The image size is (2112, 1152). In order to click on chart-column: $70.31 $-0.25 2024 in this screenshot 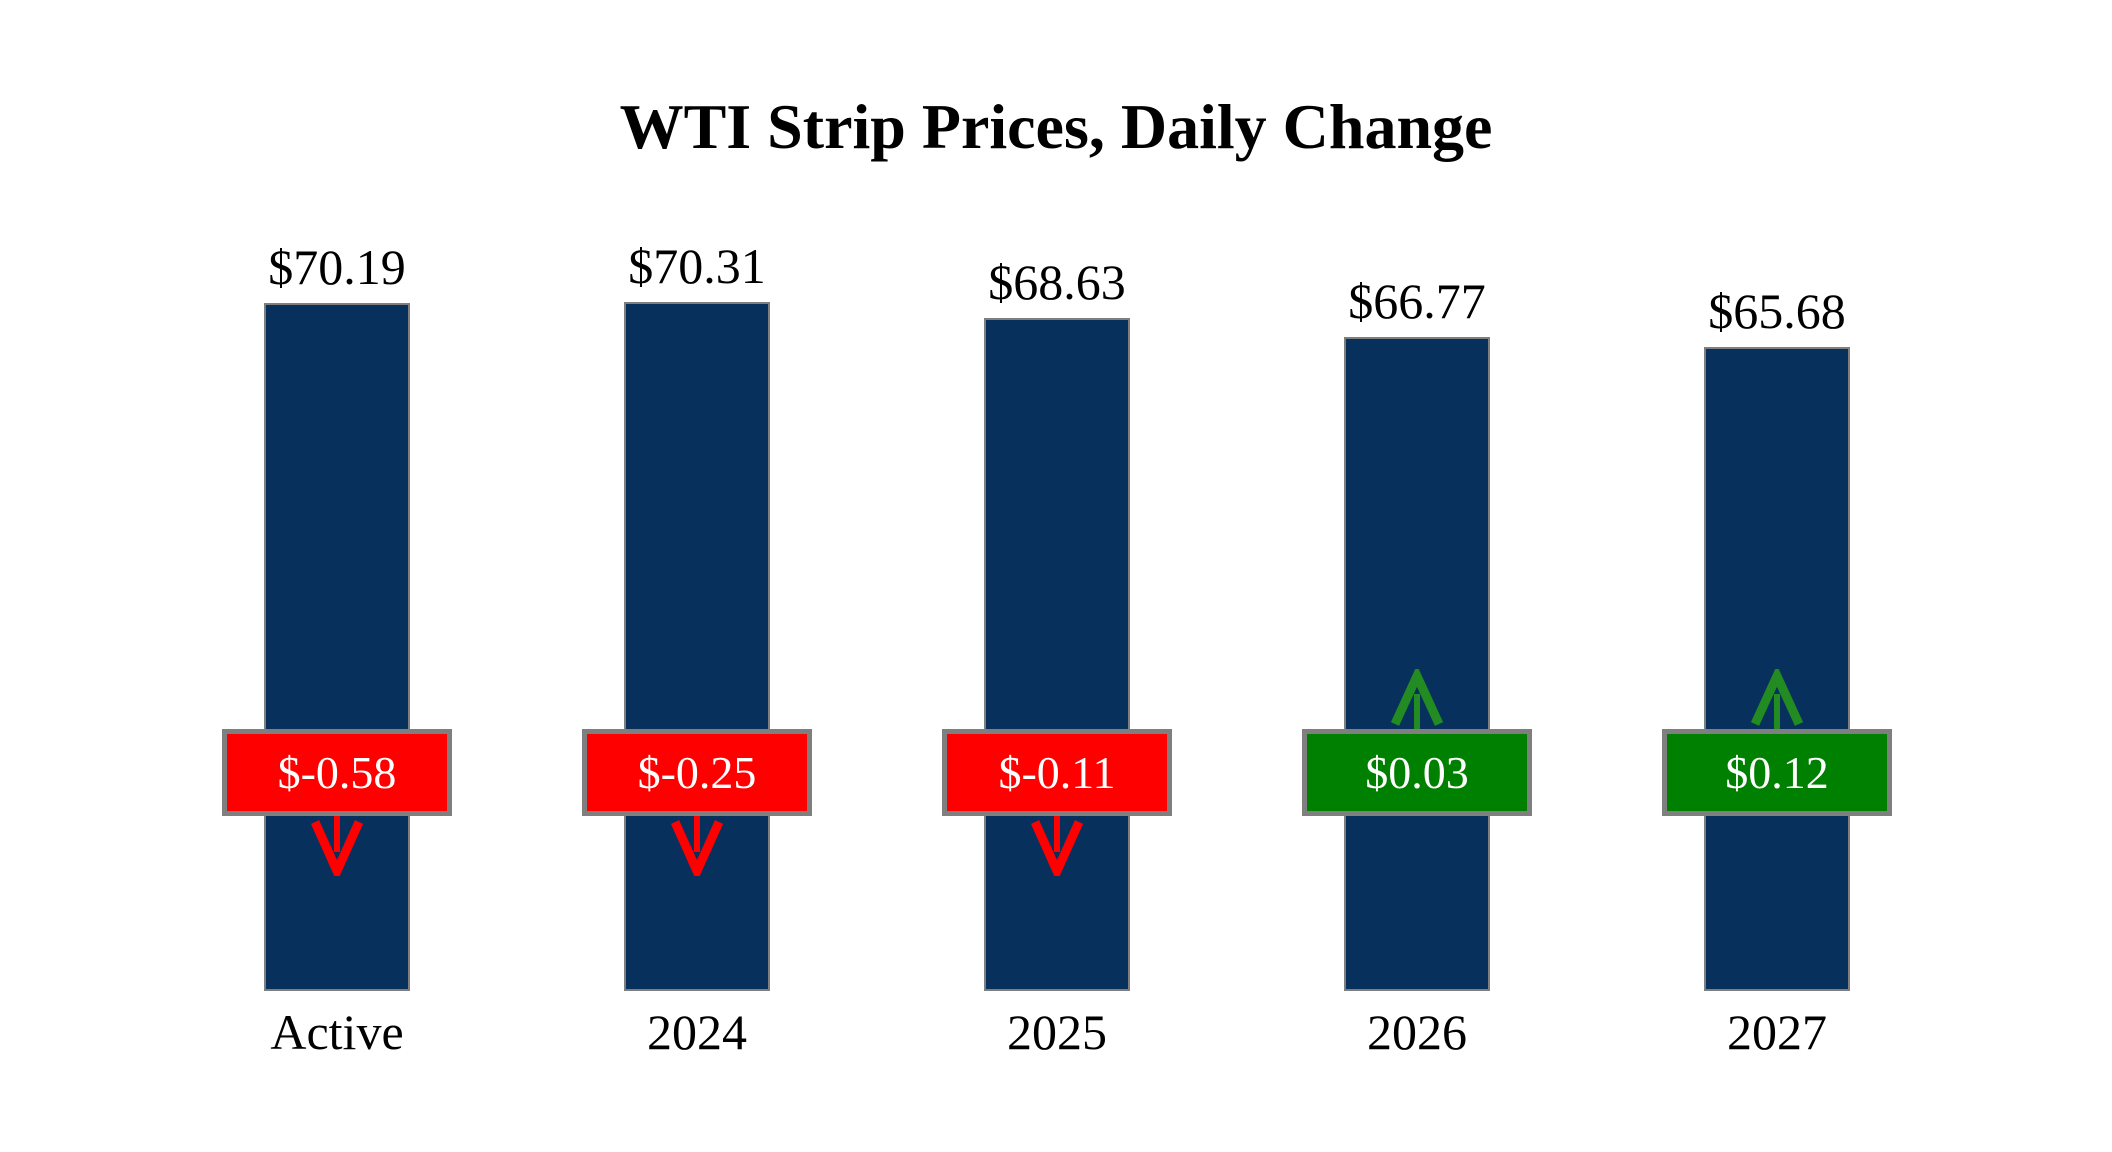, I will do `click(697, 610)`.